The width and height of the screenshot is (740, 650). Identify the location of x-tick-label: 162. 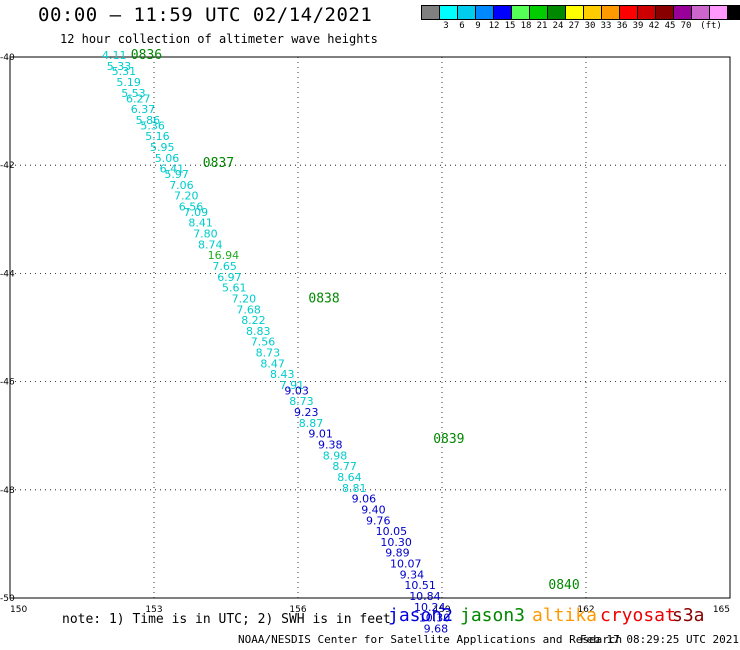
(585, 610).